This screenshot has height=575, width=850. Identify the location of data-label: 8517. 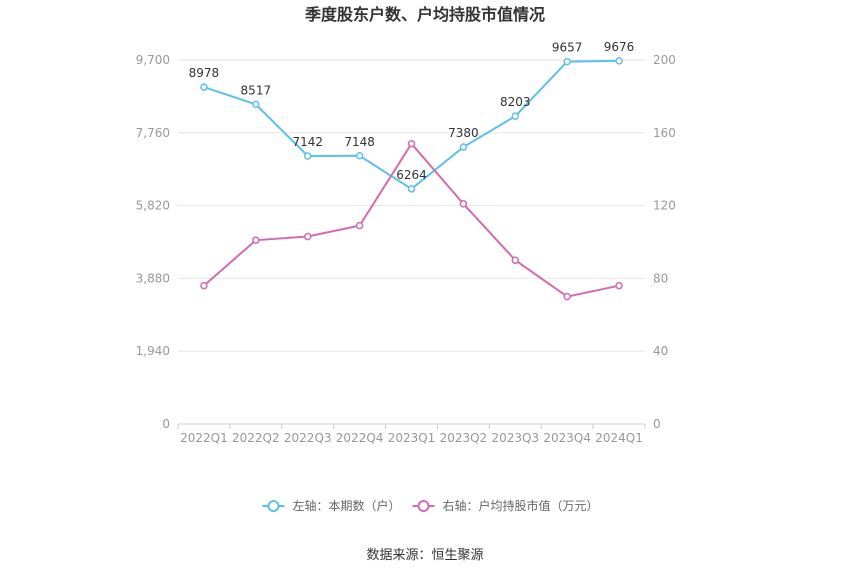
(256, 90).